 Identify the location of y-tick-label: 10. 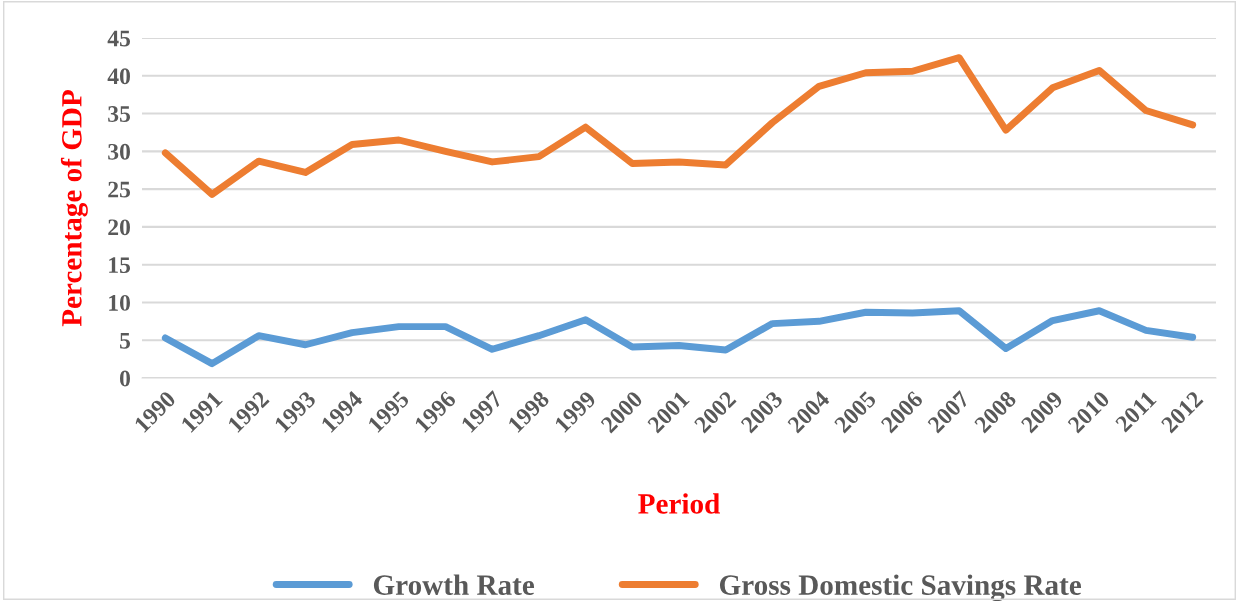
(119, 302).